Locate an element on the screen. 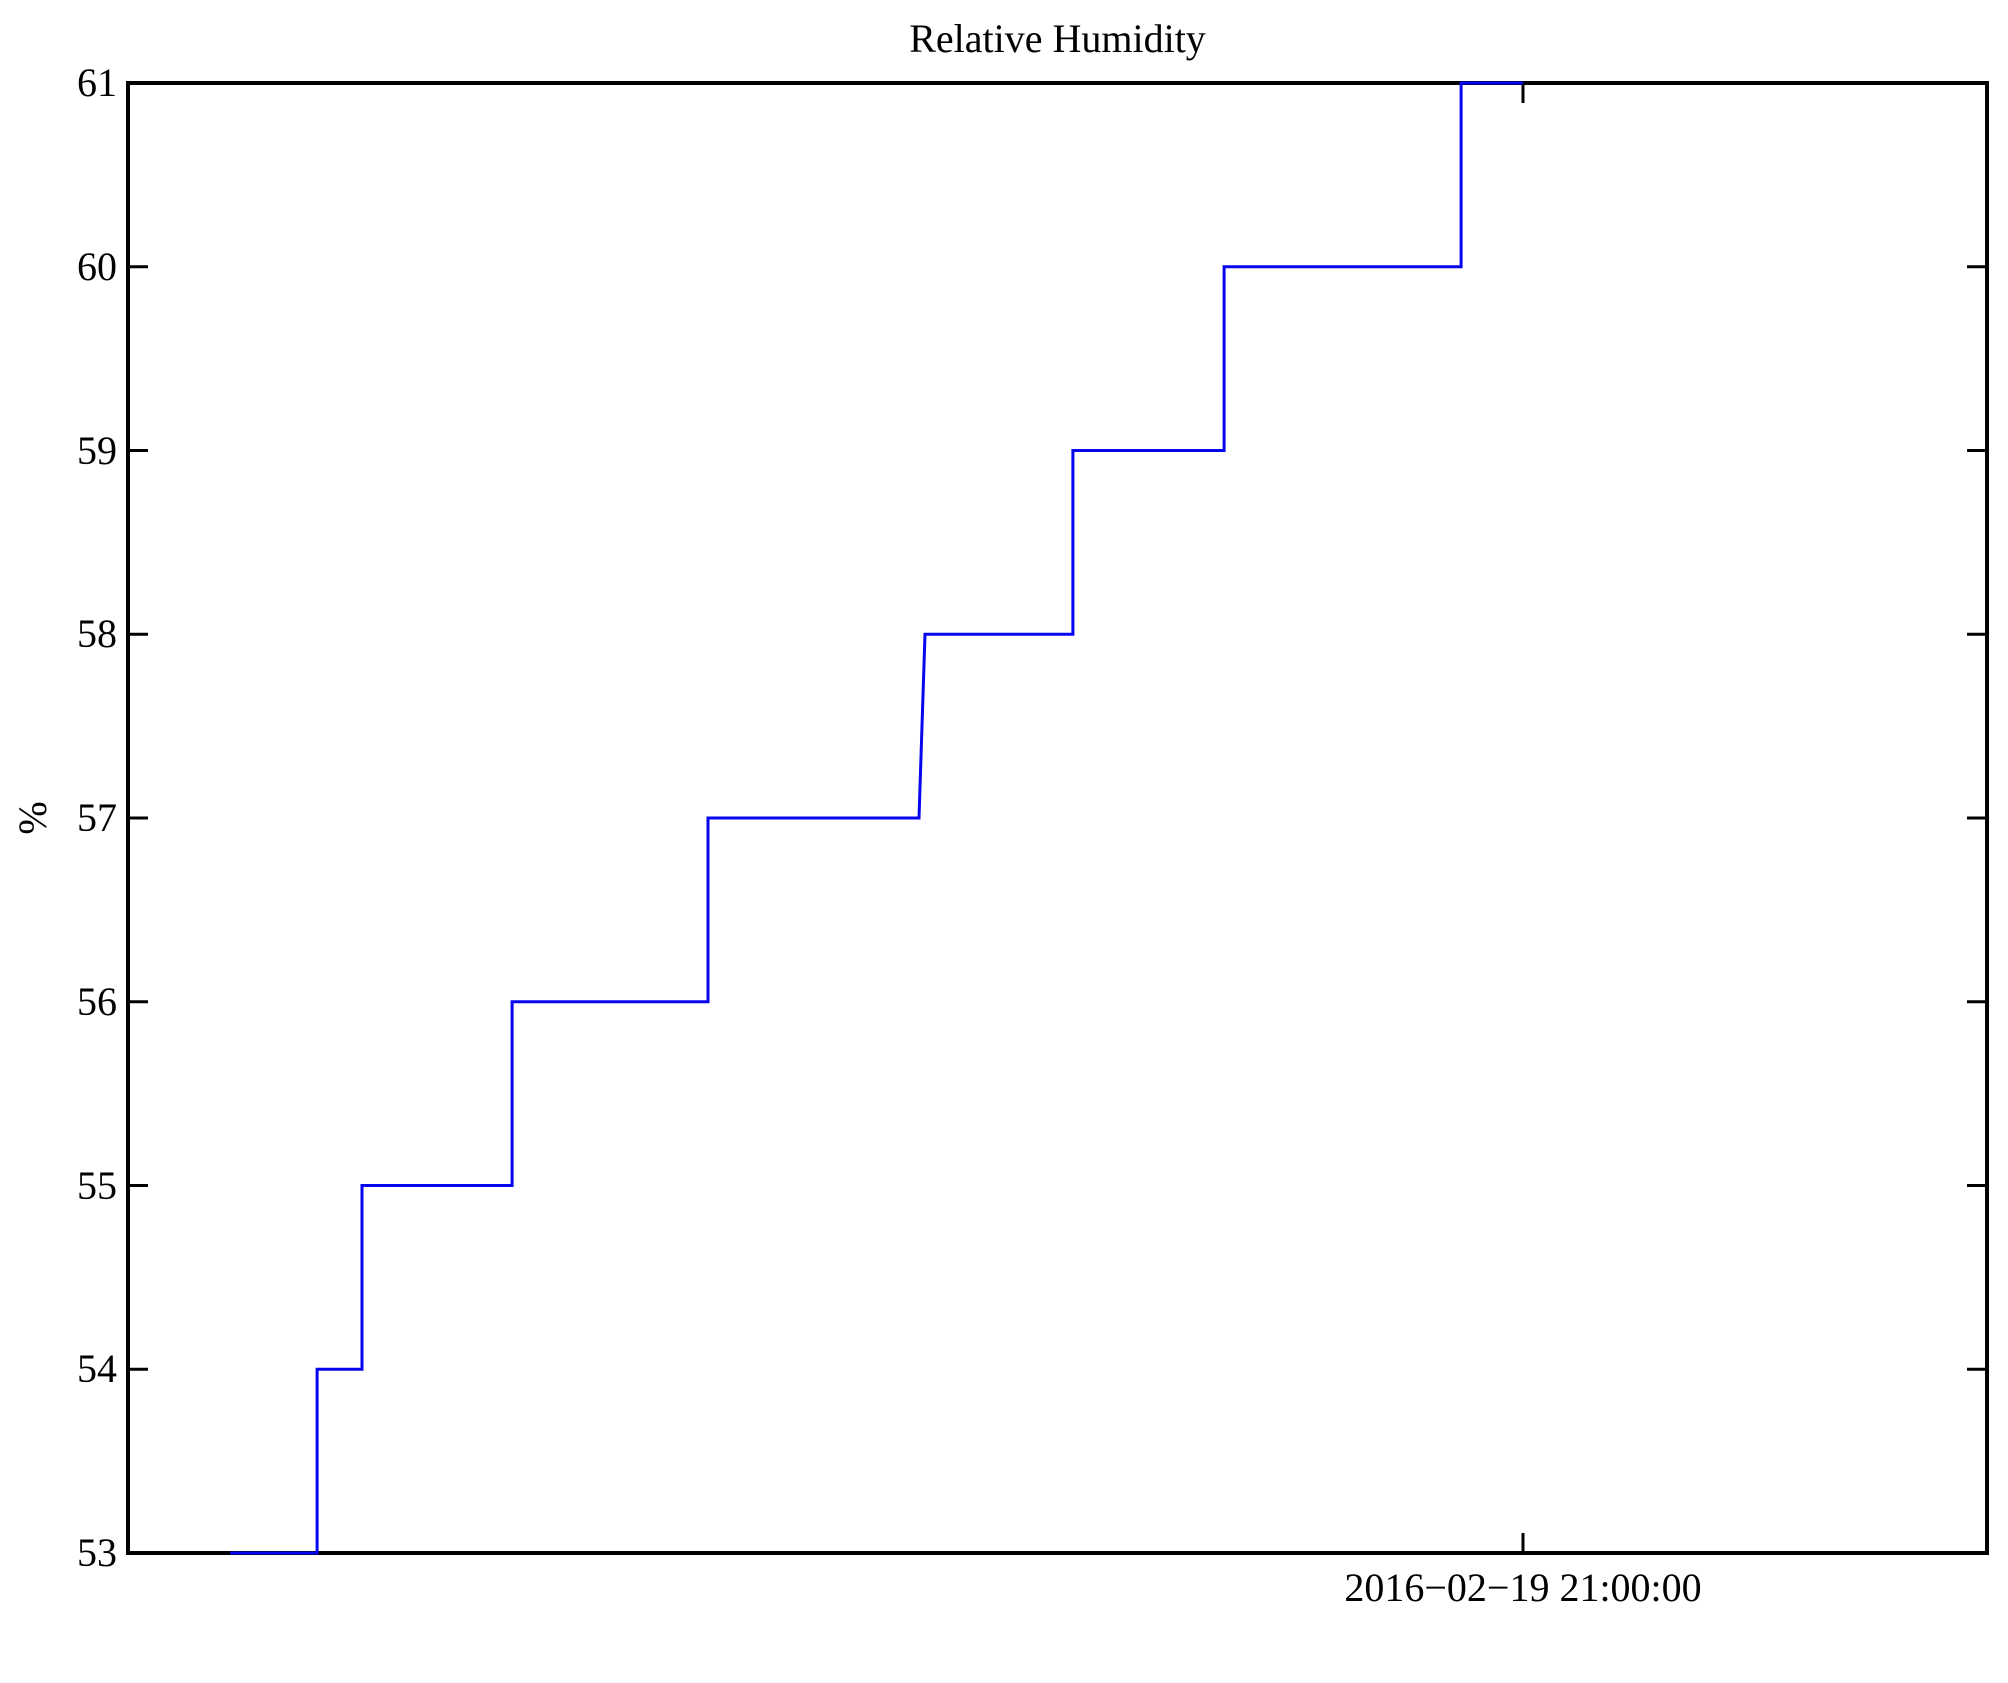  chart-title: Relative Humidity is located at coordinates (1057, 38).